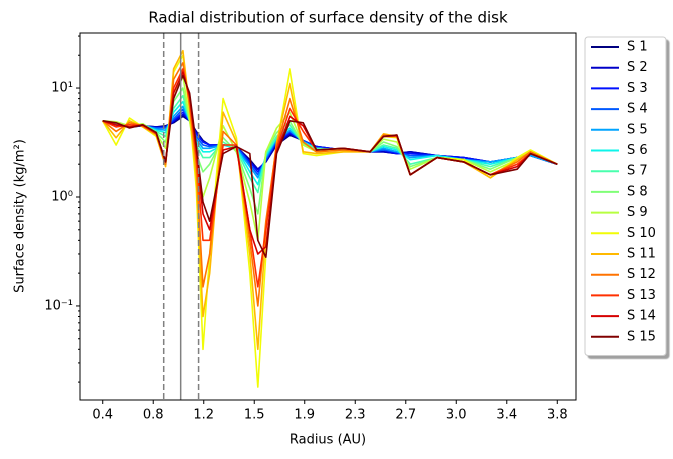  Describe the element at coordinates (506, 415) in the screenshot. I see `x-tick-label: 3.4` at that location.